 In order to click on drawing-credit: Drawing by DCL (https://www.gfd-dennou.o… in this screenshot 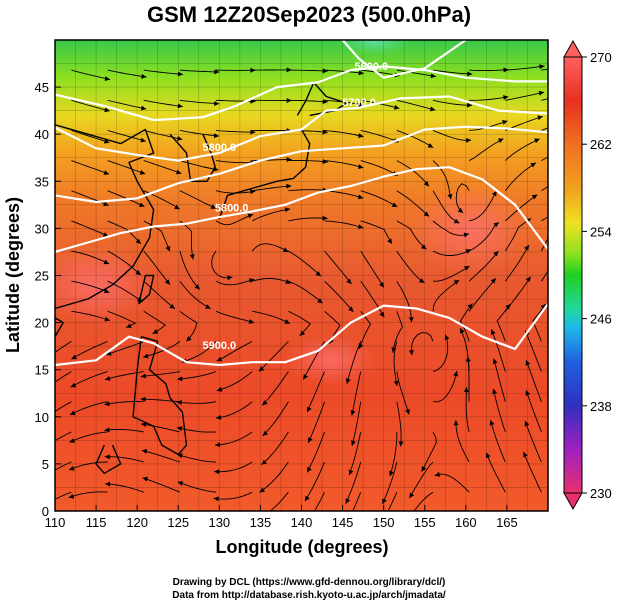, I will do `click(309, 582)`.